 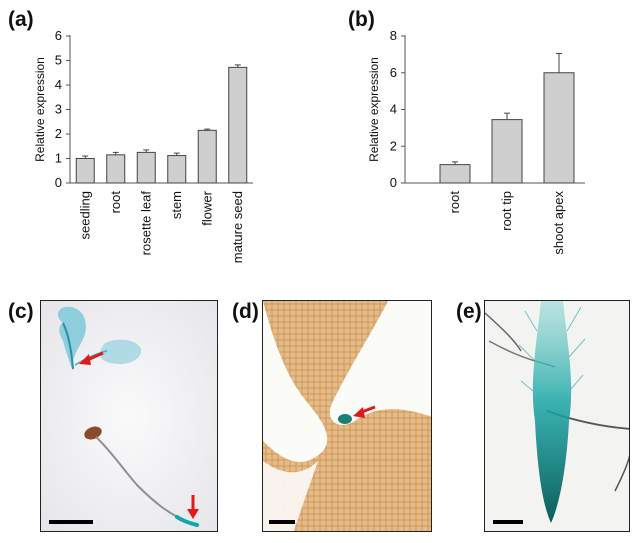 What do you see at coordinates (552, 349) in the screenshot?
I see `root-hairs` at bounding box center [552, 349].